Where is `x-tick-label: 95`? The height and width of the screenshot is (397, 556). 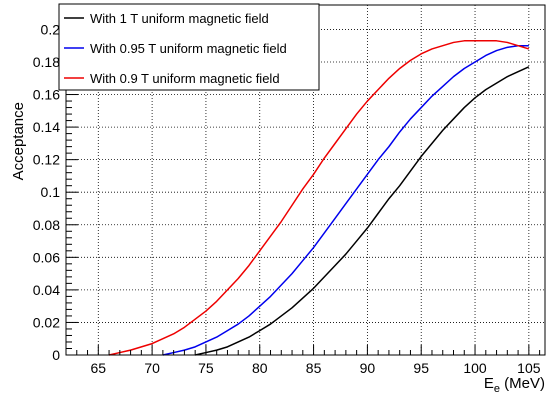 x-tick-label: 95 is located at coordinates (421, 368).